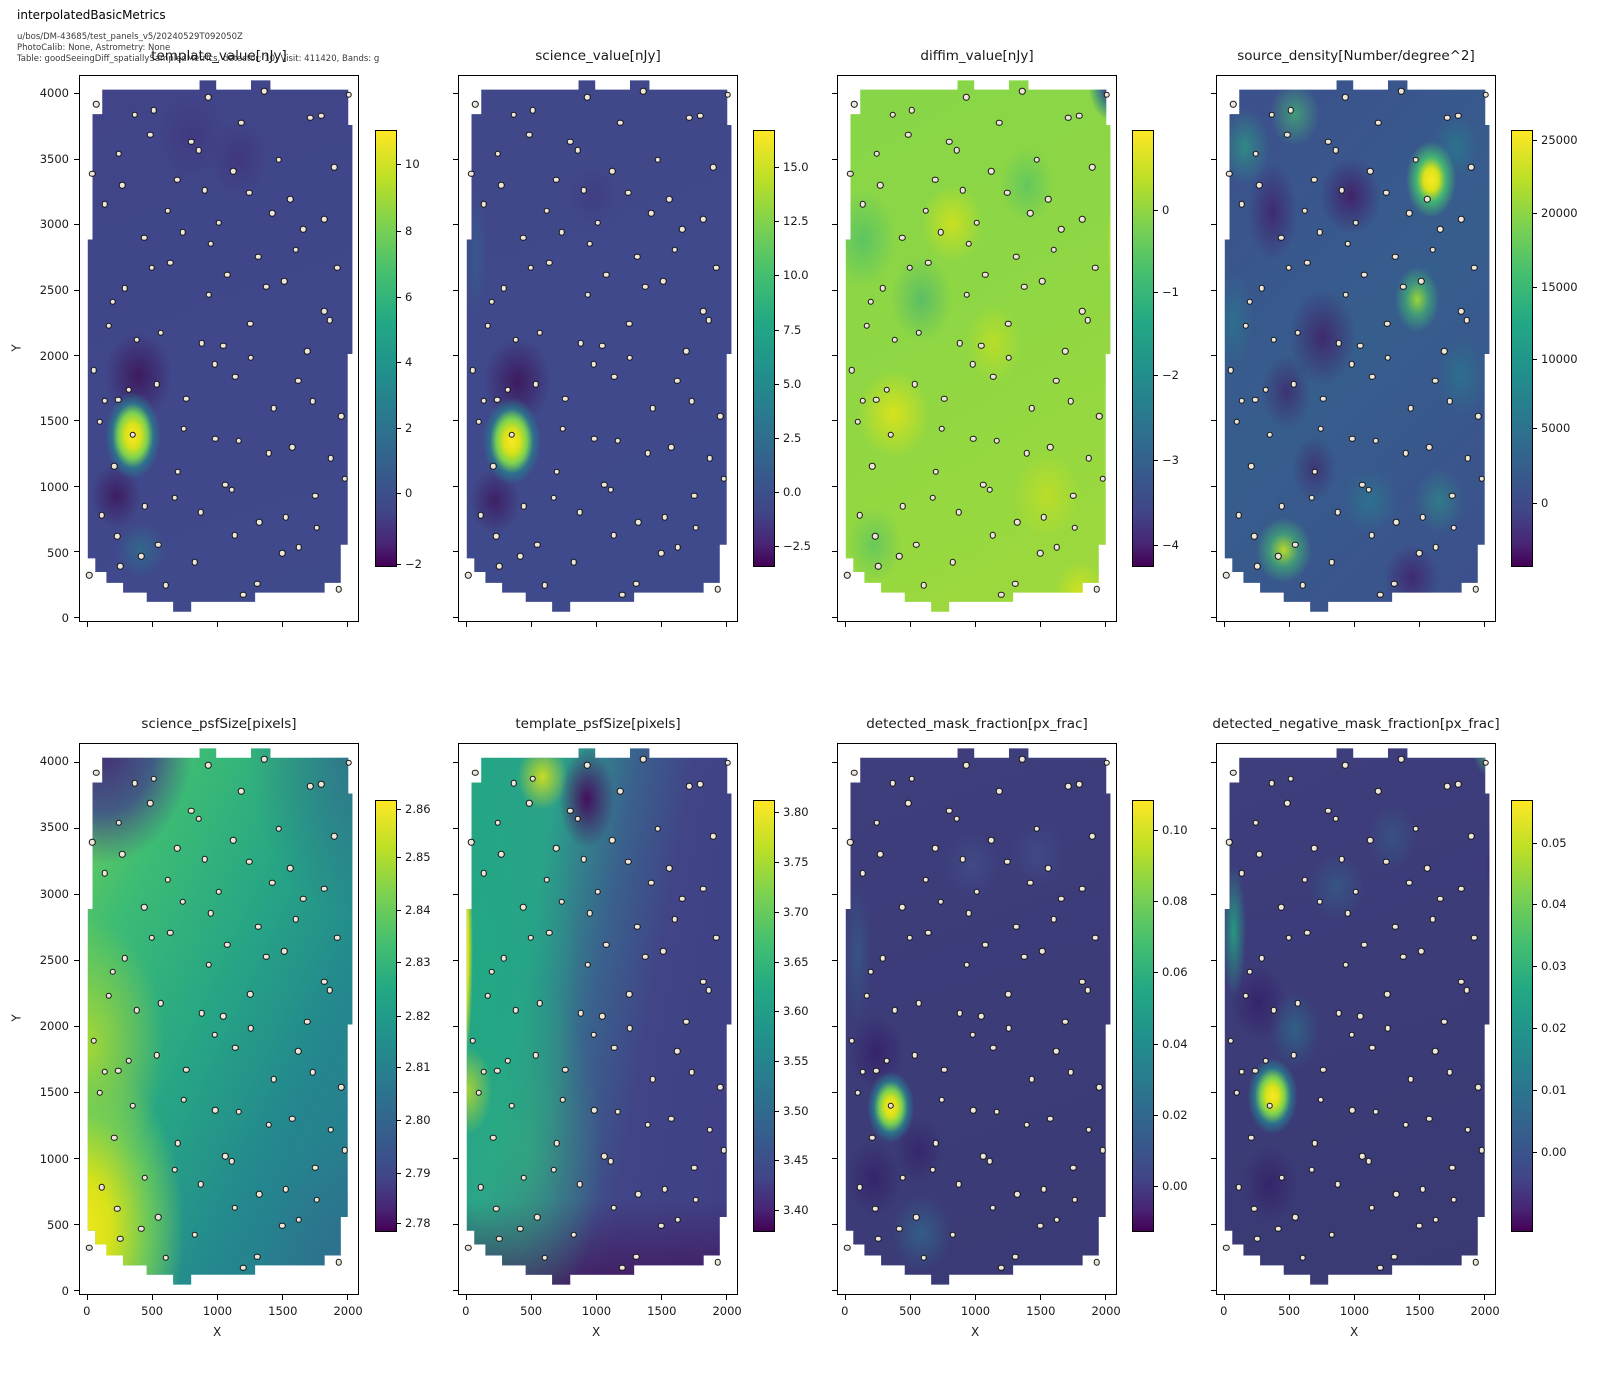 The height and width of the screenshot is (1400, 1600). What do you see at coordinates (412, 163) in the screenshot?
I see `colorbar-tick-label: 10` at bounding box center [412, 163].